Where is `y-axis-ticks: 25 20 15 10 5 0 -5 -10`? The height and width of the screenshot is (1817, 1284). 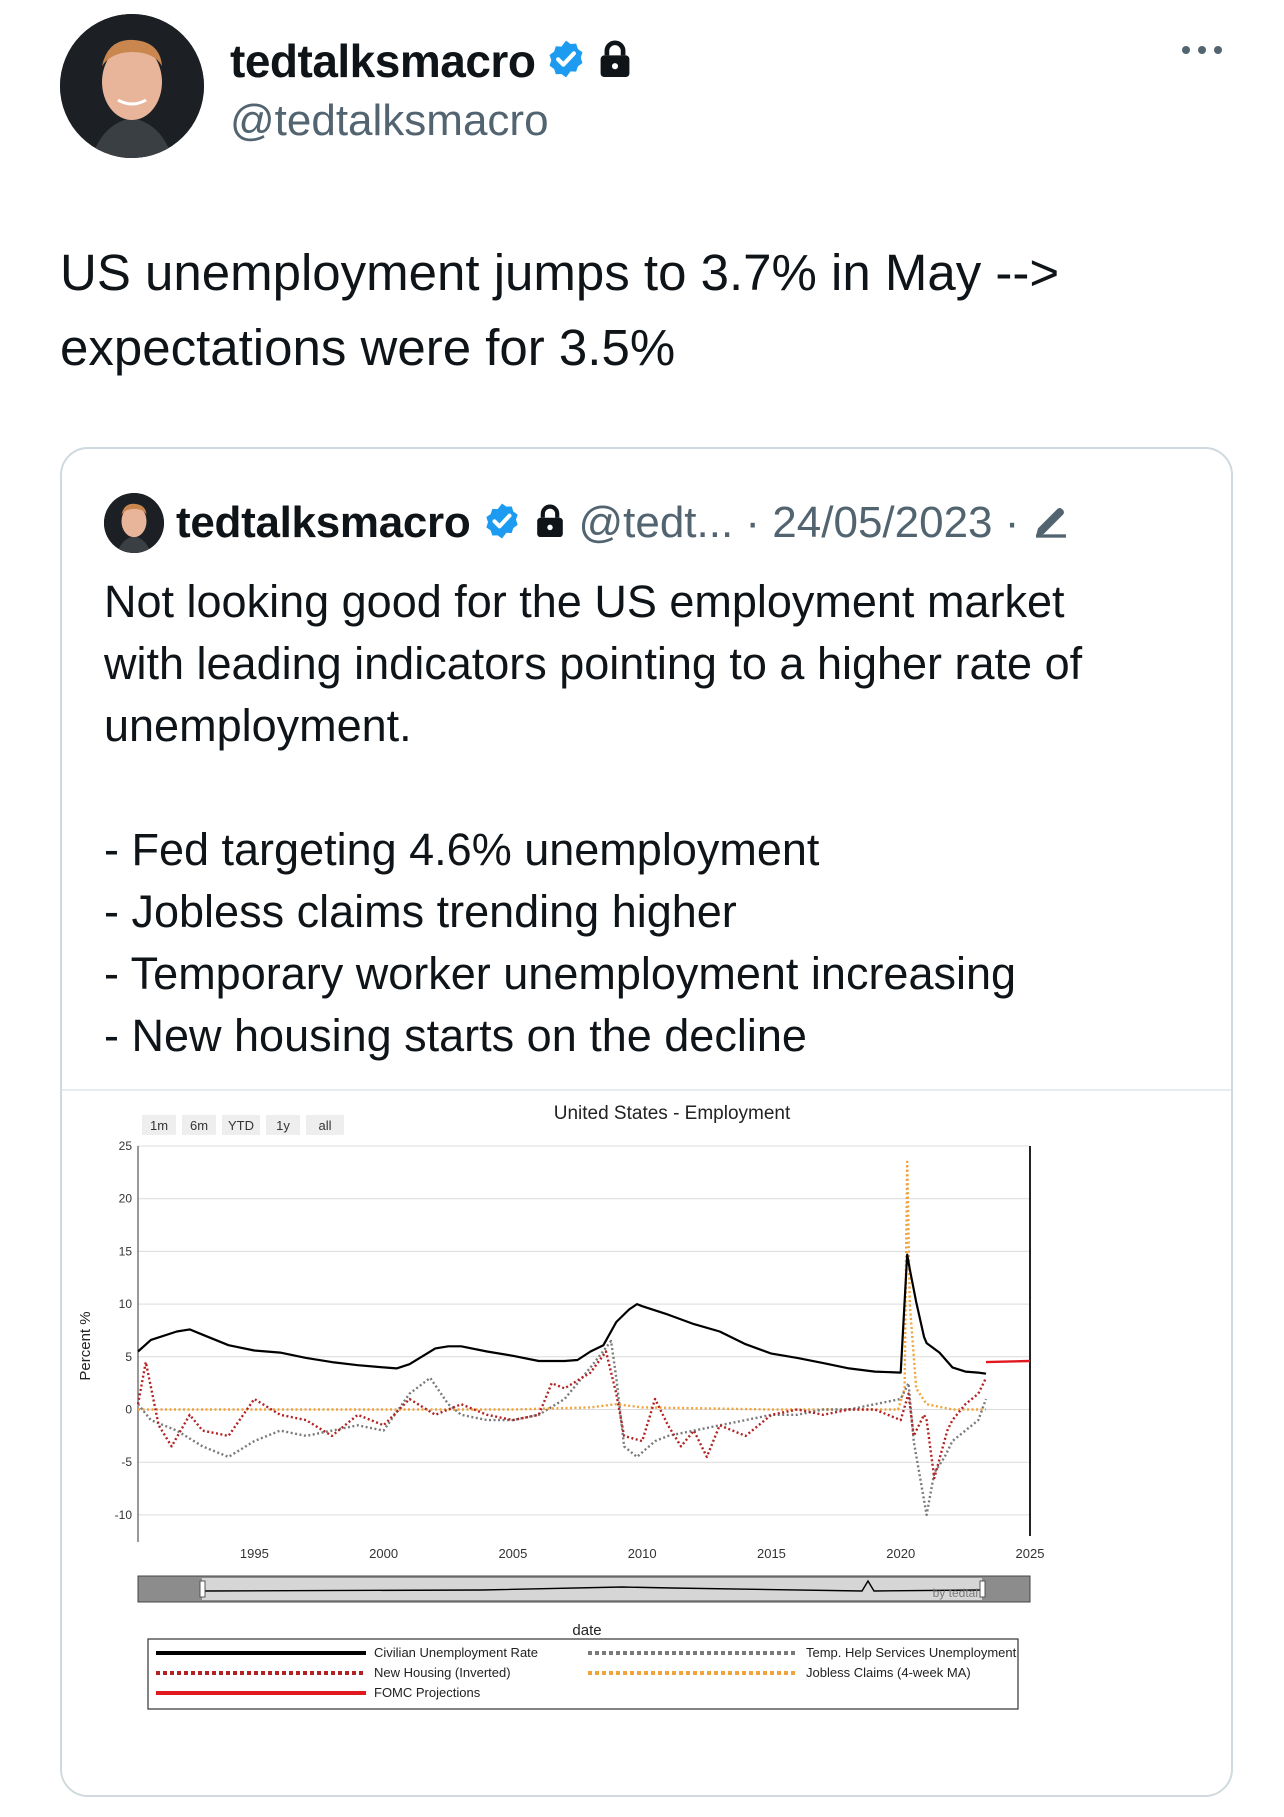
y-axis-ticks: 25 20 15 10 5 0 -5 -10 is located at coordinates (124, 1330).